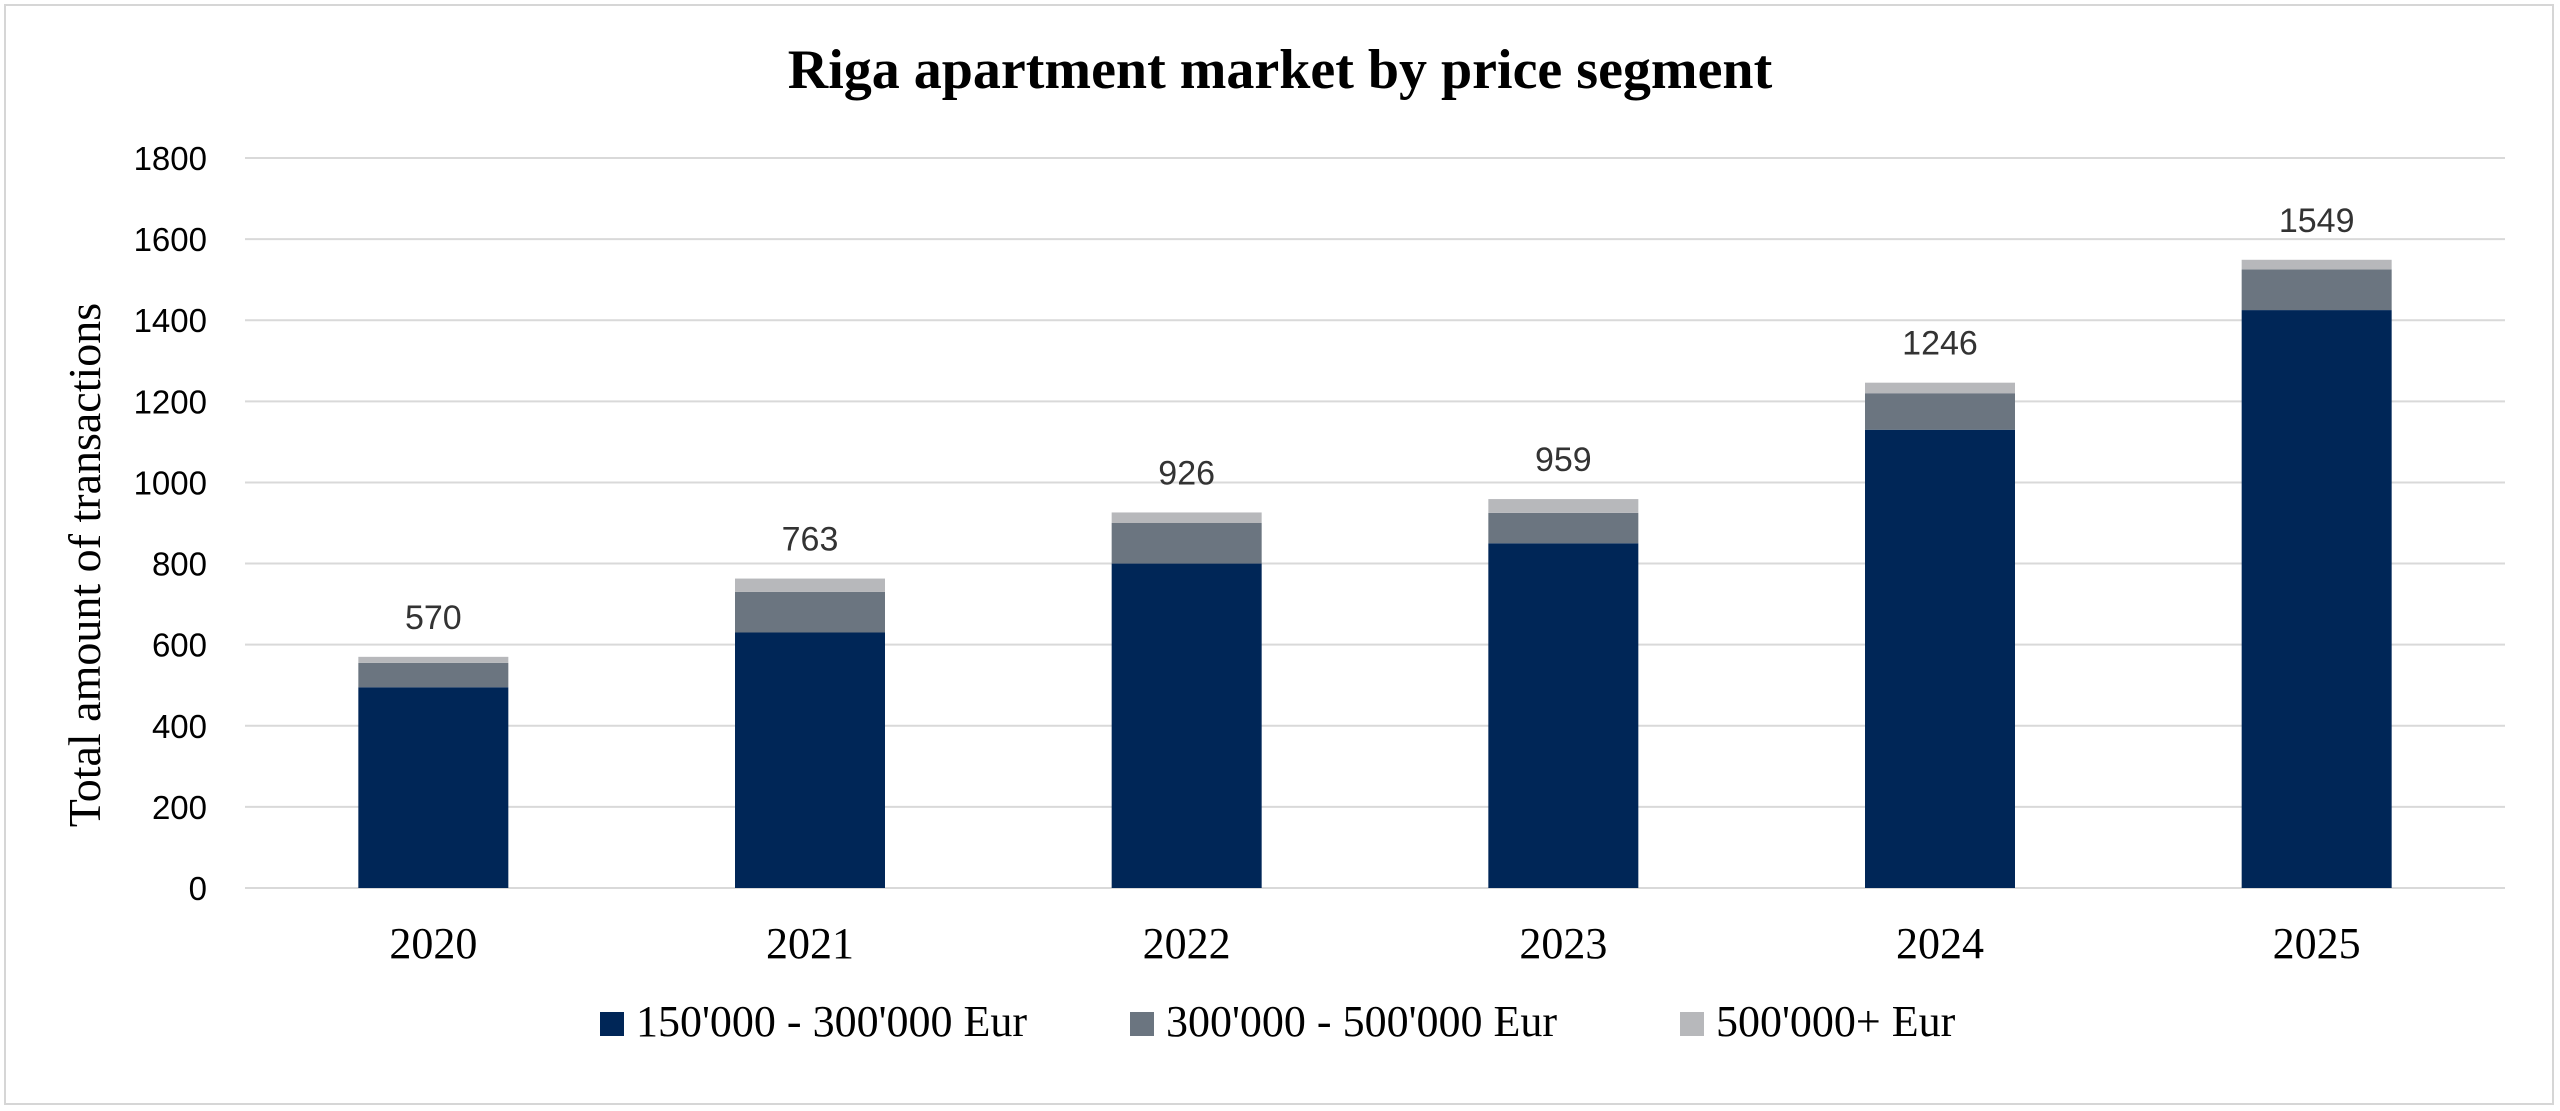  Describe the element at coordinates (179, 726) in the screenshot. I see `y-tick-label: 400` at that location.